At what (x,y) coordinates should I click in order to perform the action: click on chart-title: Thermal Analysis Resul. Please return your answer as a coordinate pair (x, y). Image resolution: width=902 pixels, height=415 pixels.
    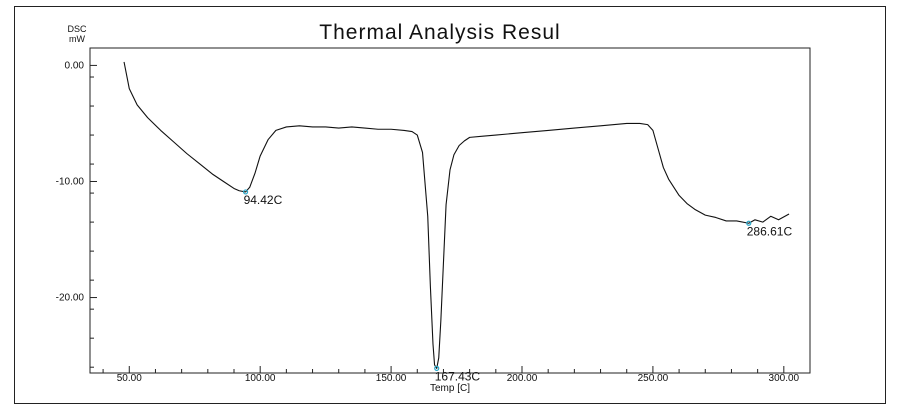
    Looking at the image, I should click on (439, 32).